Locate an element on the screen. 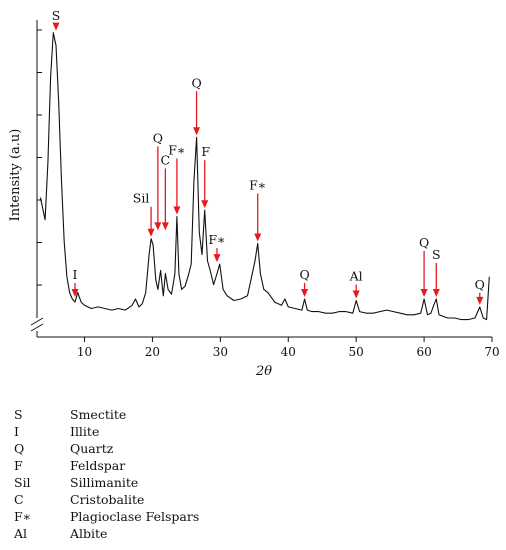 The image size is (506, 550). peak-label: Al is located at coordinates (356, 276).